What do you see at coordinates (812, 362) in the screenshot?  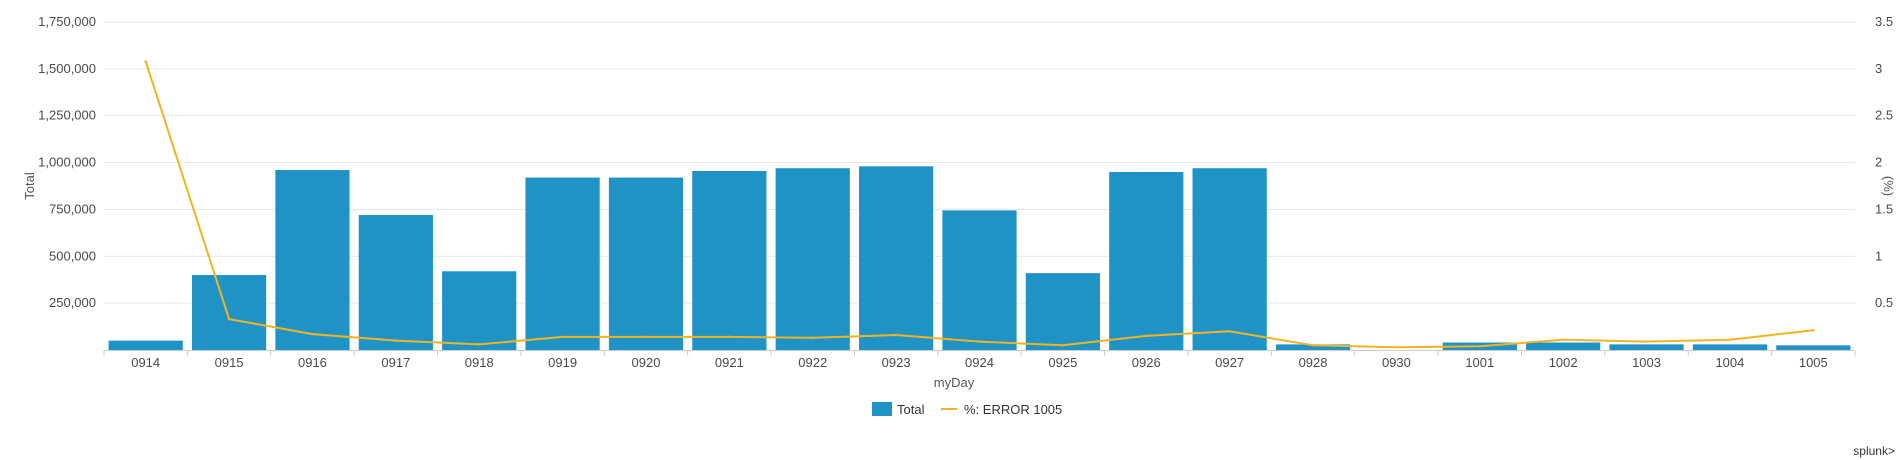 I see `x-tick-label: 0922` at bounding box center [812, 362].